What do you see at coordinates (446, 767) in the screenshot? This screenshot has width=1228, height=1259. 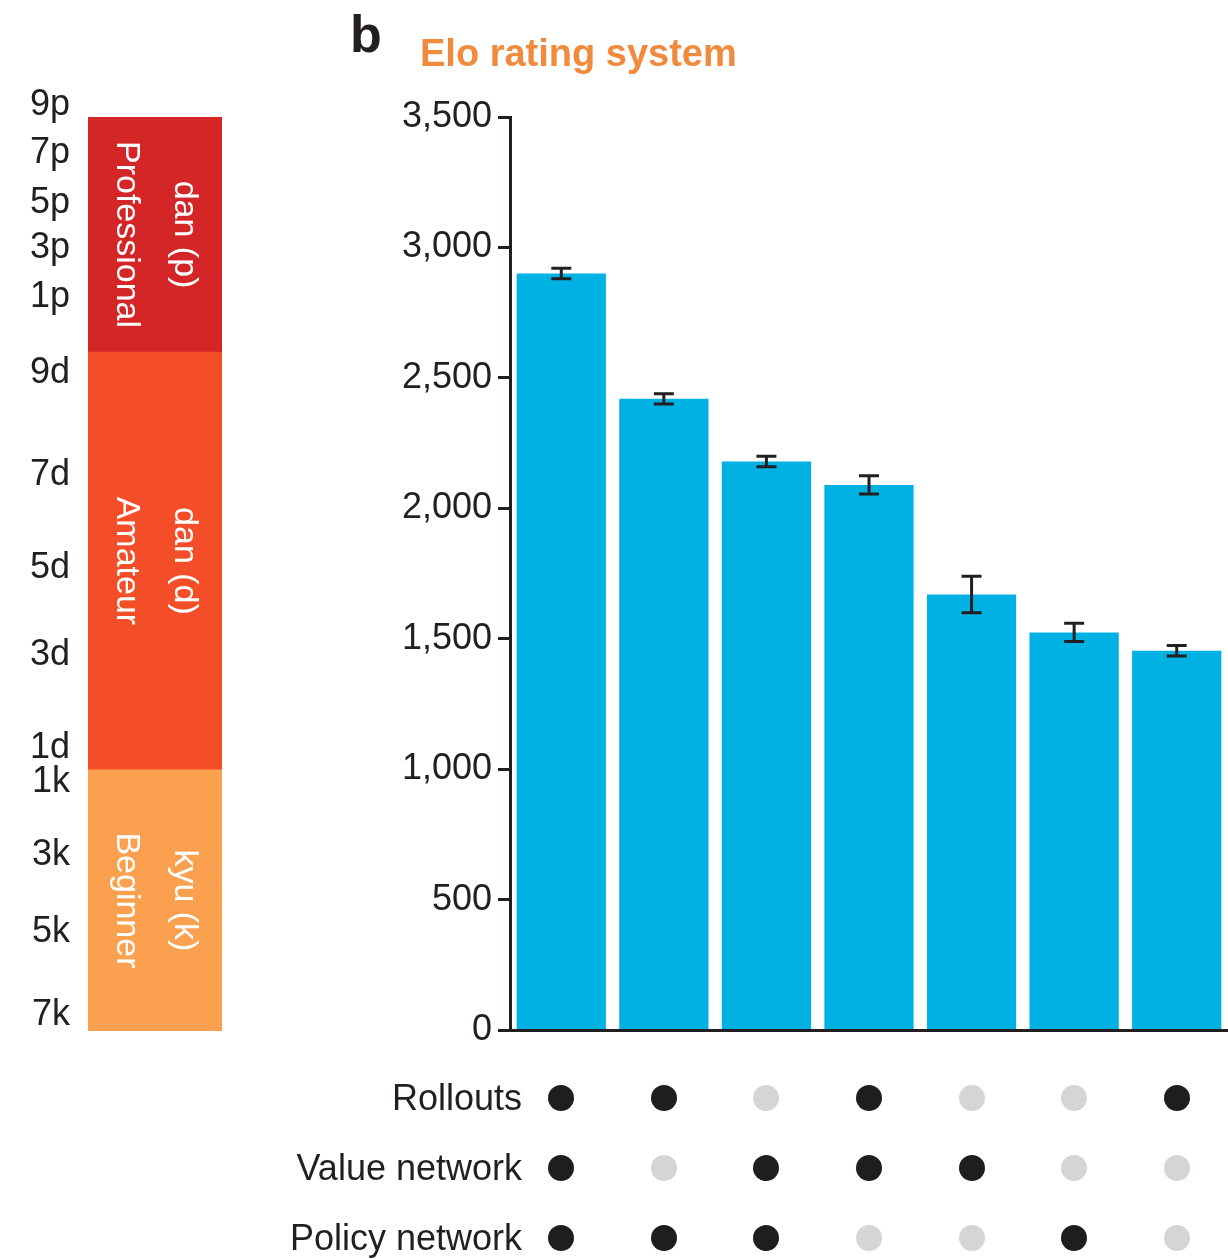 I see `y-tick-label: 1,000` at bounding box center [446, 767].